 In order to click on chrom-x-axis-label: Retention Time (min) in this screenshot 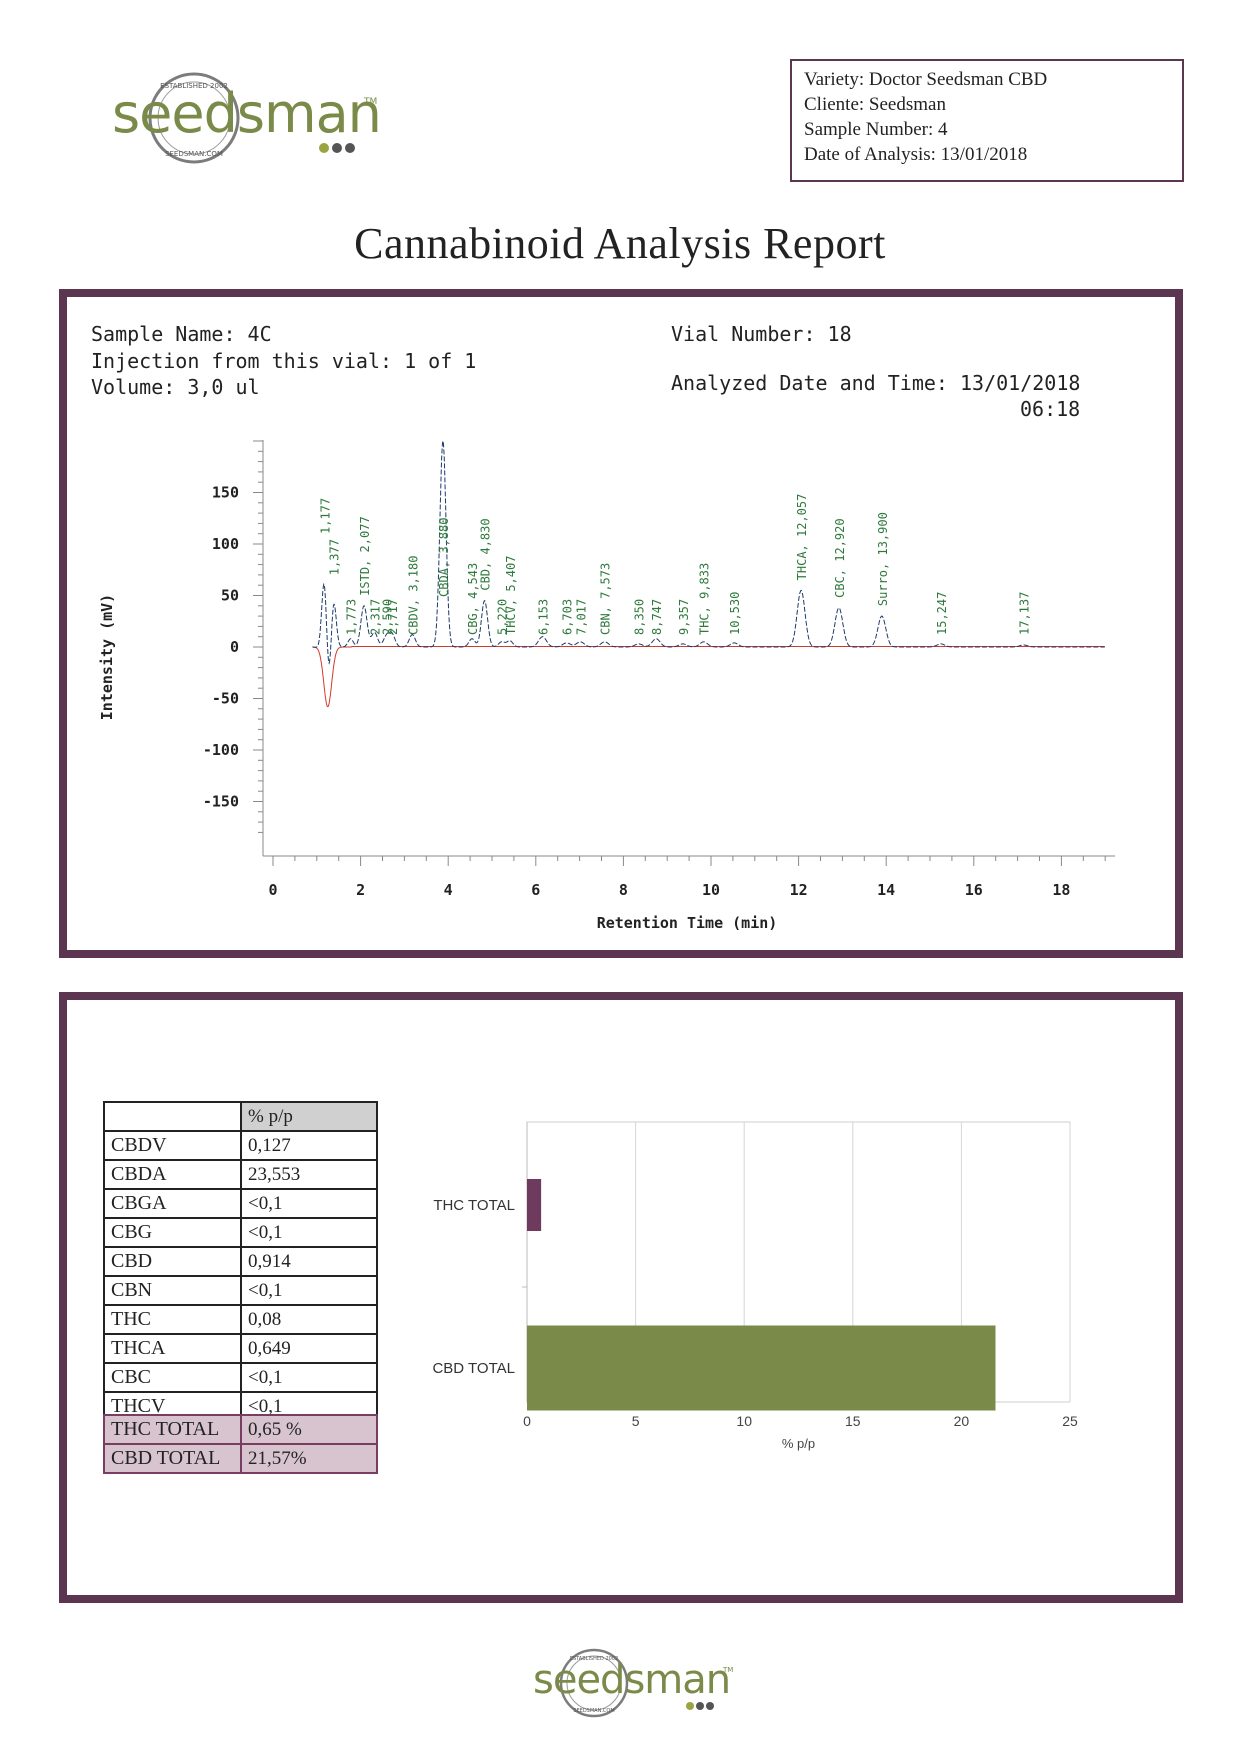, I will do `click(687, 923)`.